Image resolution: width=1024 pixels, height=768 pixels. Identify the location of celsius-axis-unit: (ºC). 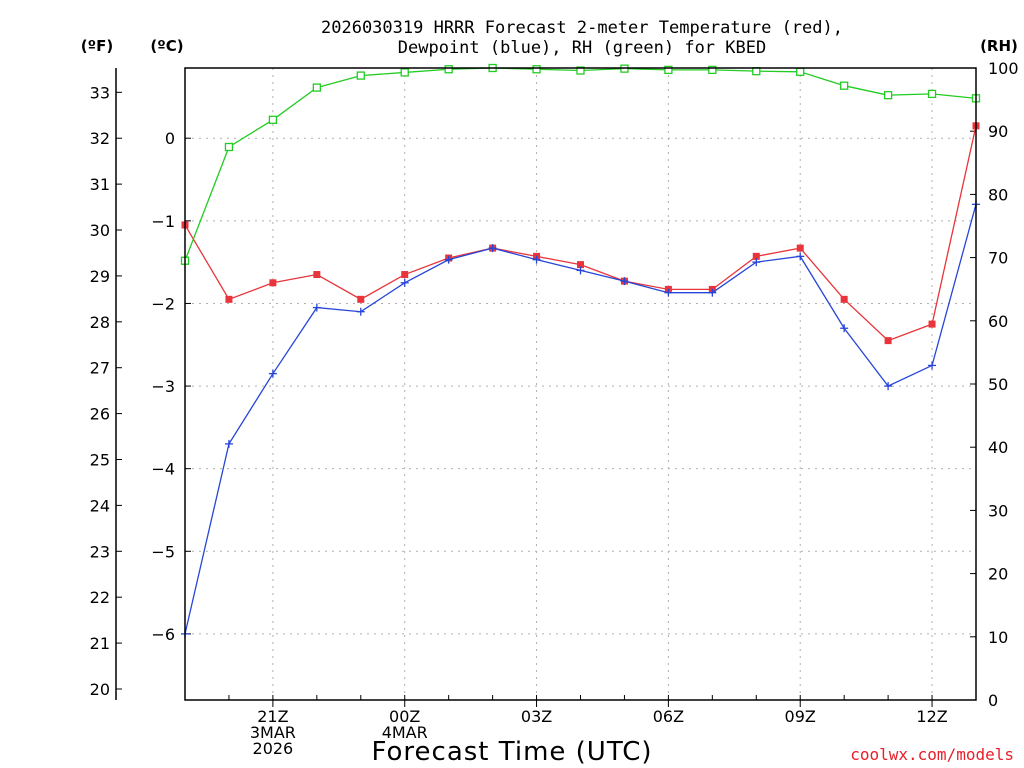
(166, 46).